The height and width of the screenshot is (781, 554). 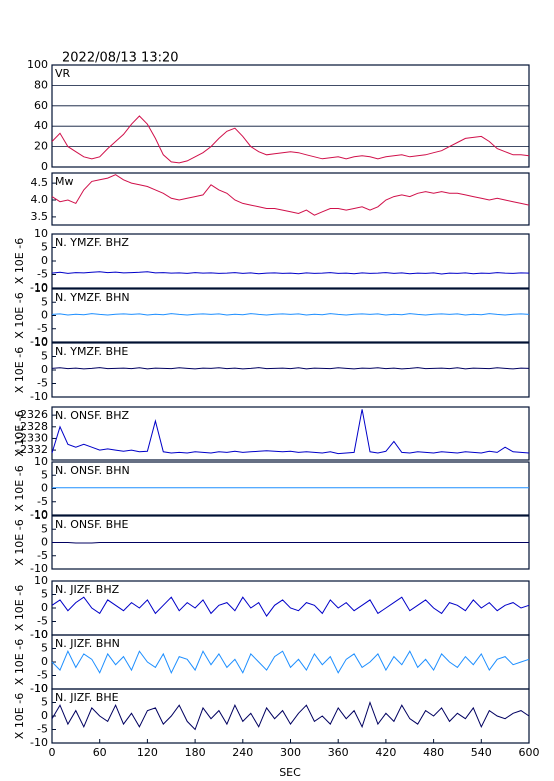 I want to click on panel-label: N. JIZF. BHZ, so click(x=87, y=589).